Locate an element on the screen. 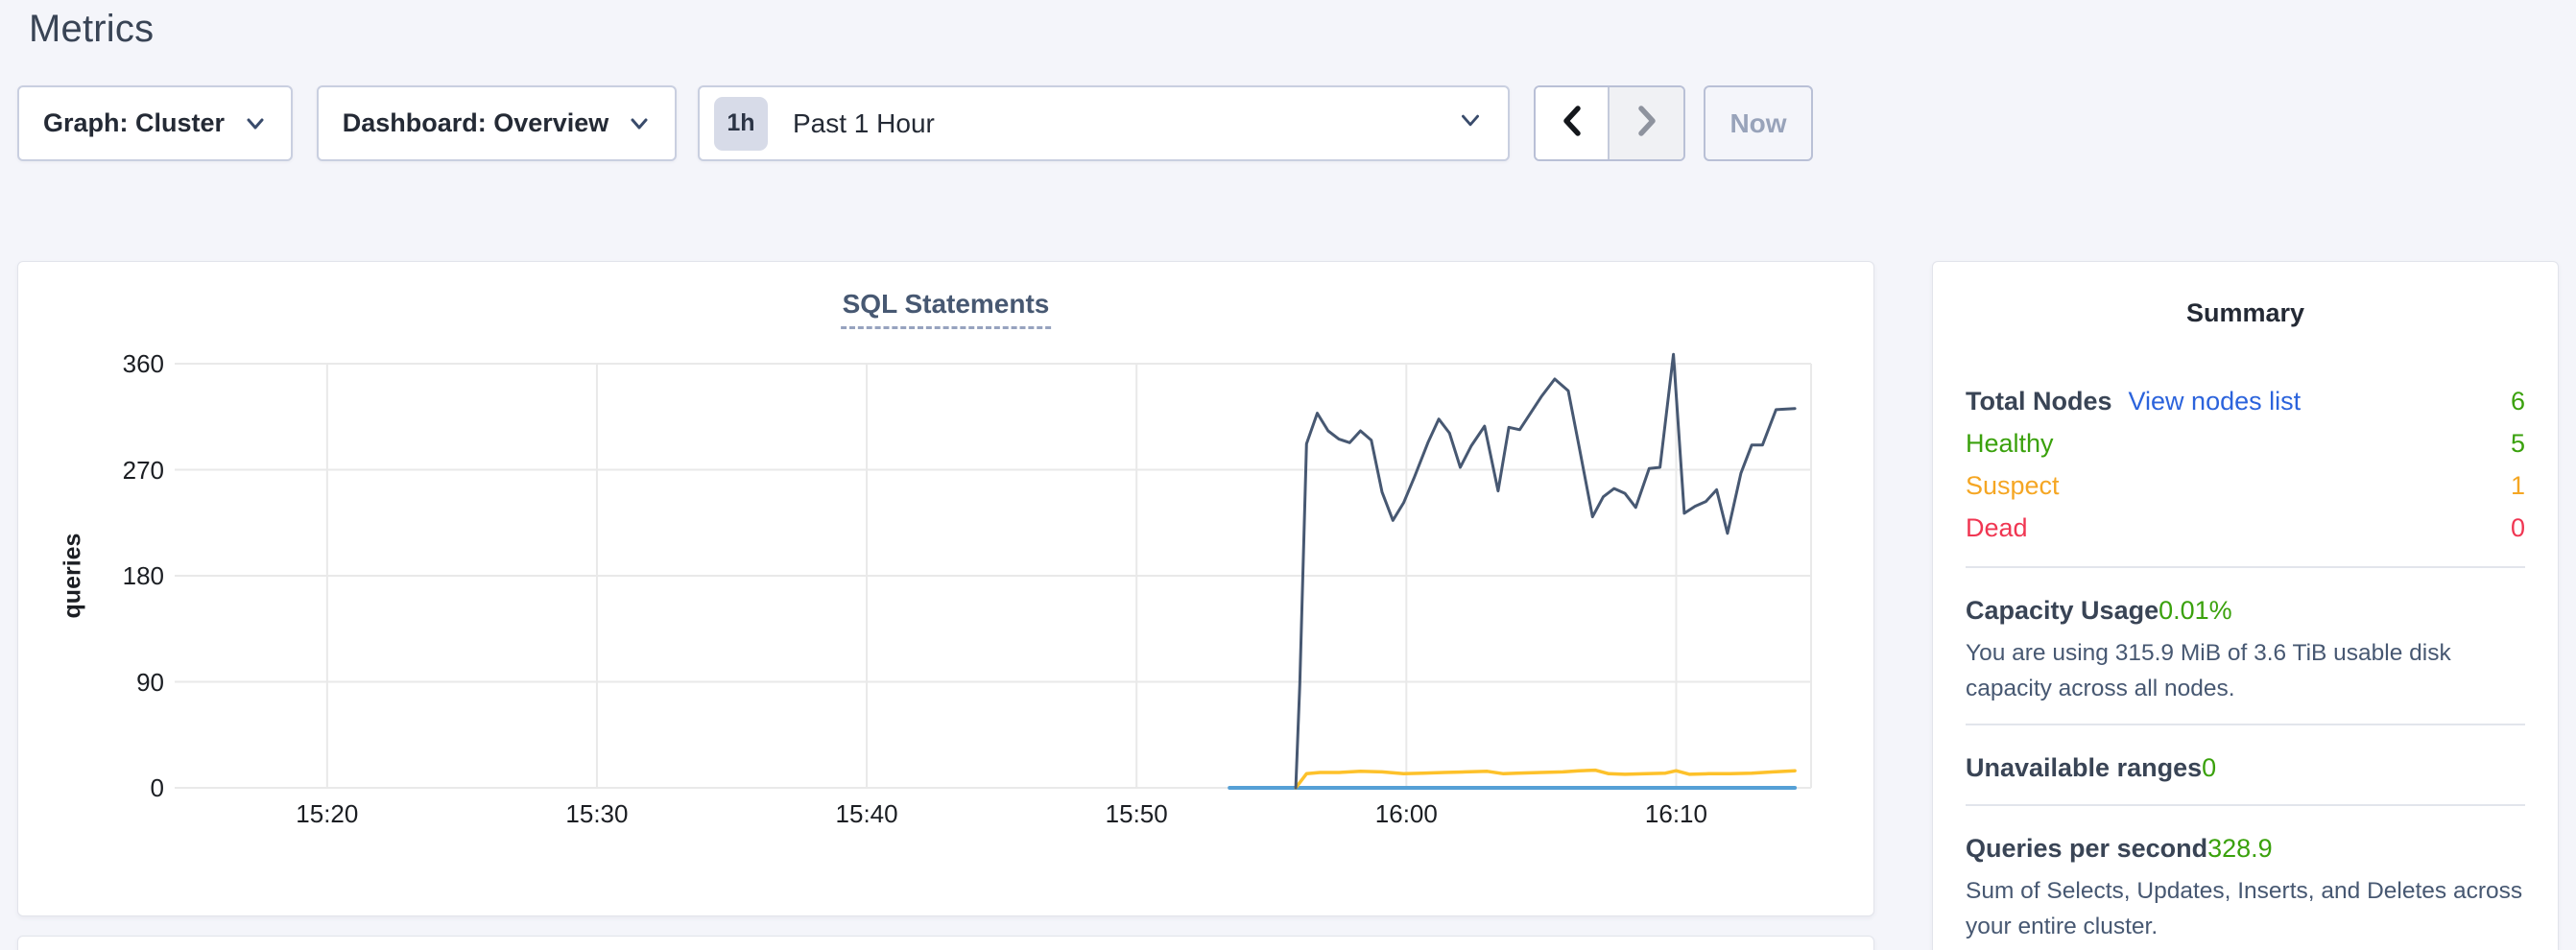  y-tick-label: 360 is located at coordinates (143, 363).